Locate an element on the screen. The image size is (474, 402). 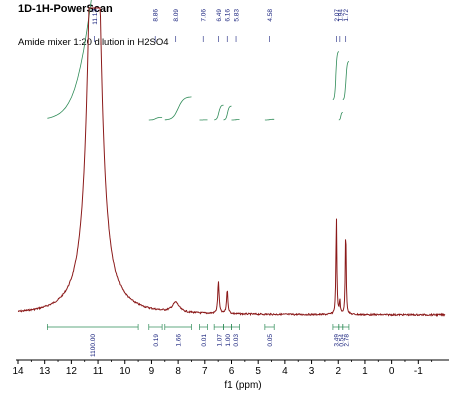
x-tick-label: 7 is located at coordinates (205, 371).